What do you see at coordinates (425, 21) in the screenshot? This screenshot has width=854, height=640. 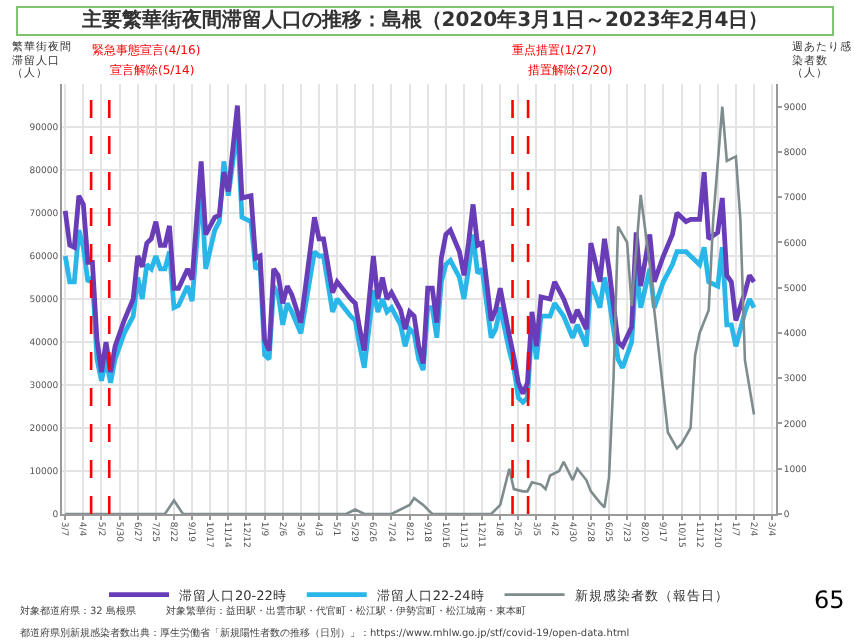 I see `chart-title: 主要繁華街夜間滞留人口の推移：島根（2020年3月1日～2023年2月4日）` at bounding box center [425, 21].